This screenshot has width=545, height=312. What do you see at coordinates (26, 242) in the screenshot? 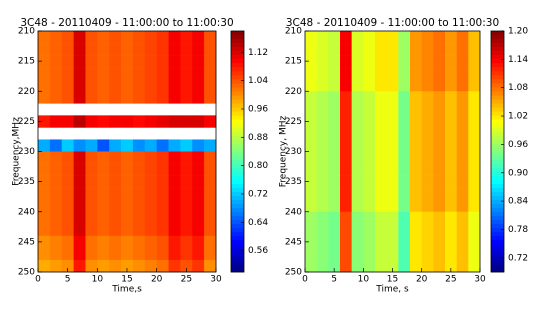
I see `y-tick-label: 245` at bounding box center [26, 242].